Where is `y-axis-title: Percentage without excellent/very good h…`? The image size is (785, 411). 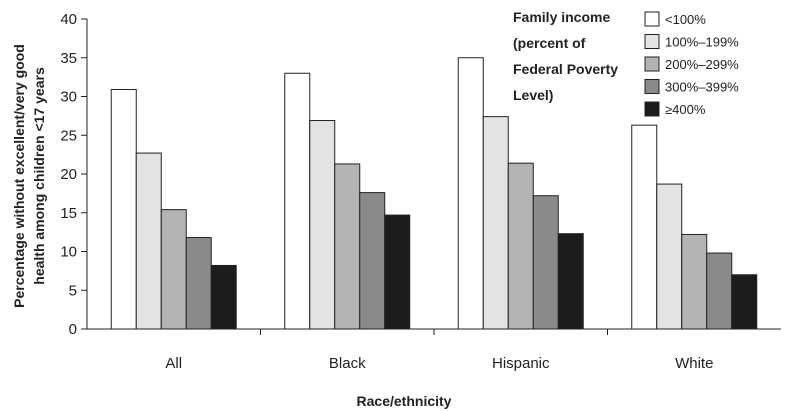 y-axis-title: Percentage without excellent/very good h… is located at coordinates (29, 176).